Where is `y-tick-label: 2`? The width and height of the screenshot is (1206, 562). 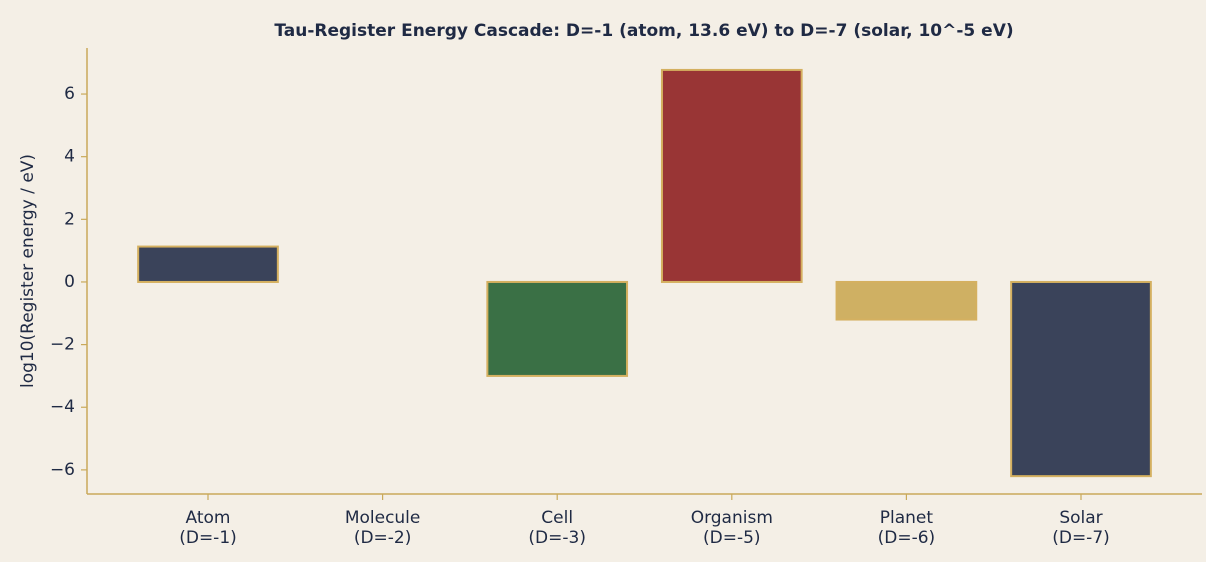
y-tick-label: 2 is located at coordinates (69, 219).